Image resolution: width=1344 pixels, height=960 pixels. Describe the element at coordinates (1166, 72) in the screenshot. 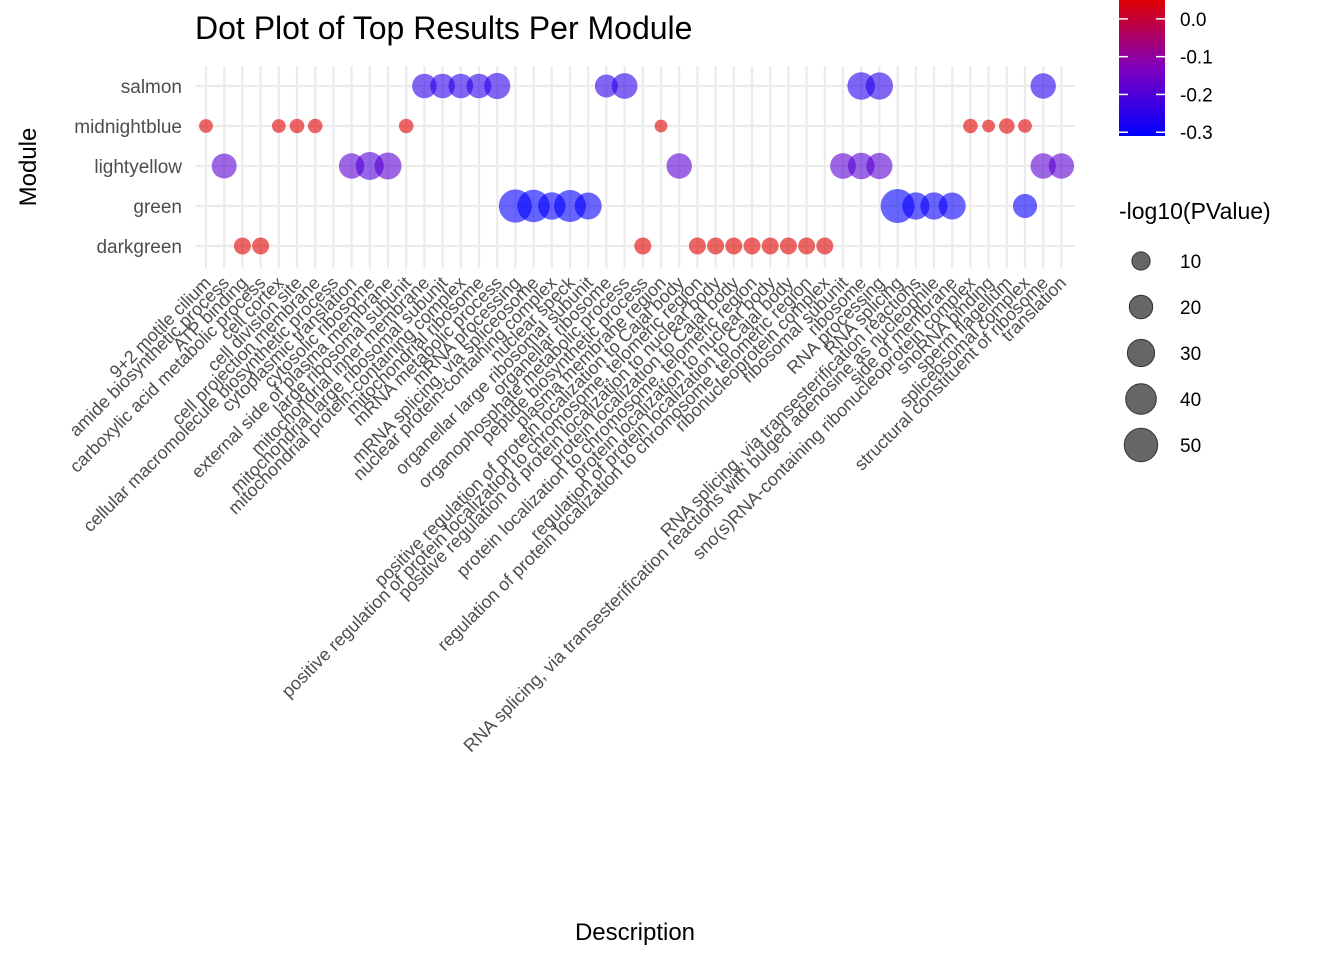

I see `color-legend: 0.0 -0.1 -0.2 -0.3` at that location.